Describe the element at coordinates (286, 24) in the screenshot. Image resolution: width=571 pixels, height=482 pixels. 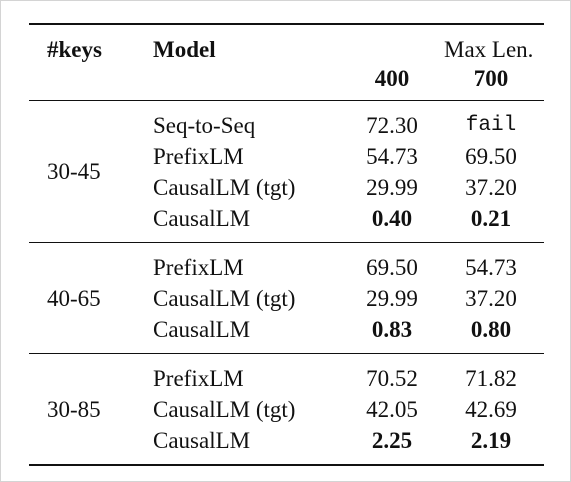
I see `top-rule` at that location.